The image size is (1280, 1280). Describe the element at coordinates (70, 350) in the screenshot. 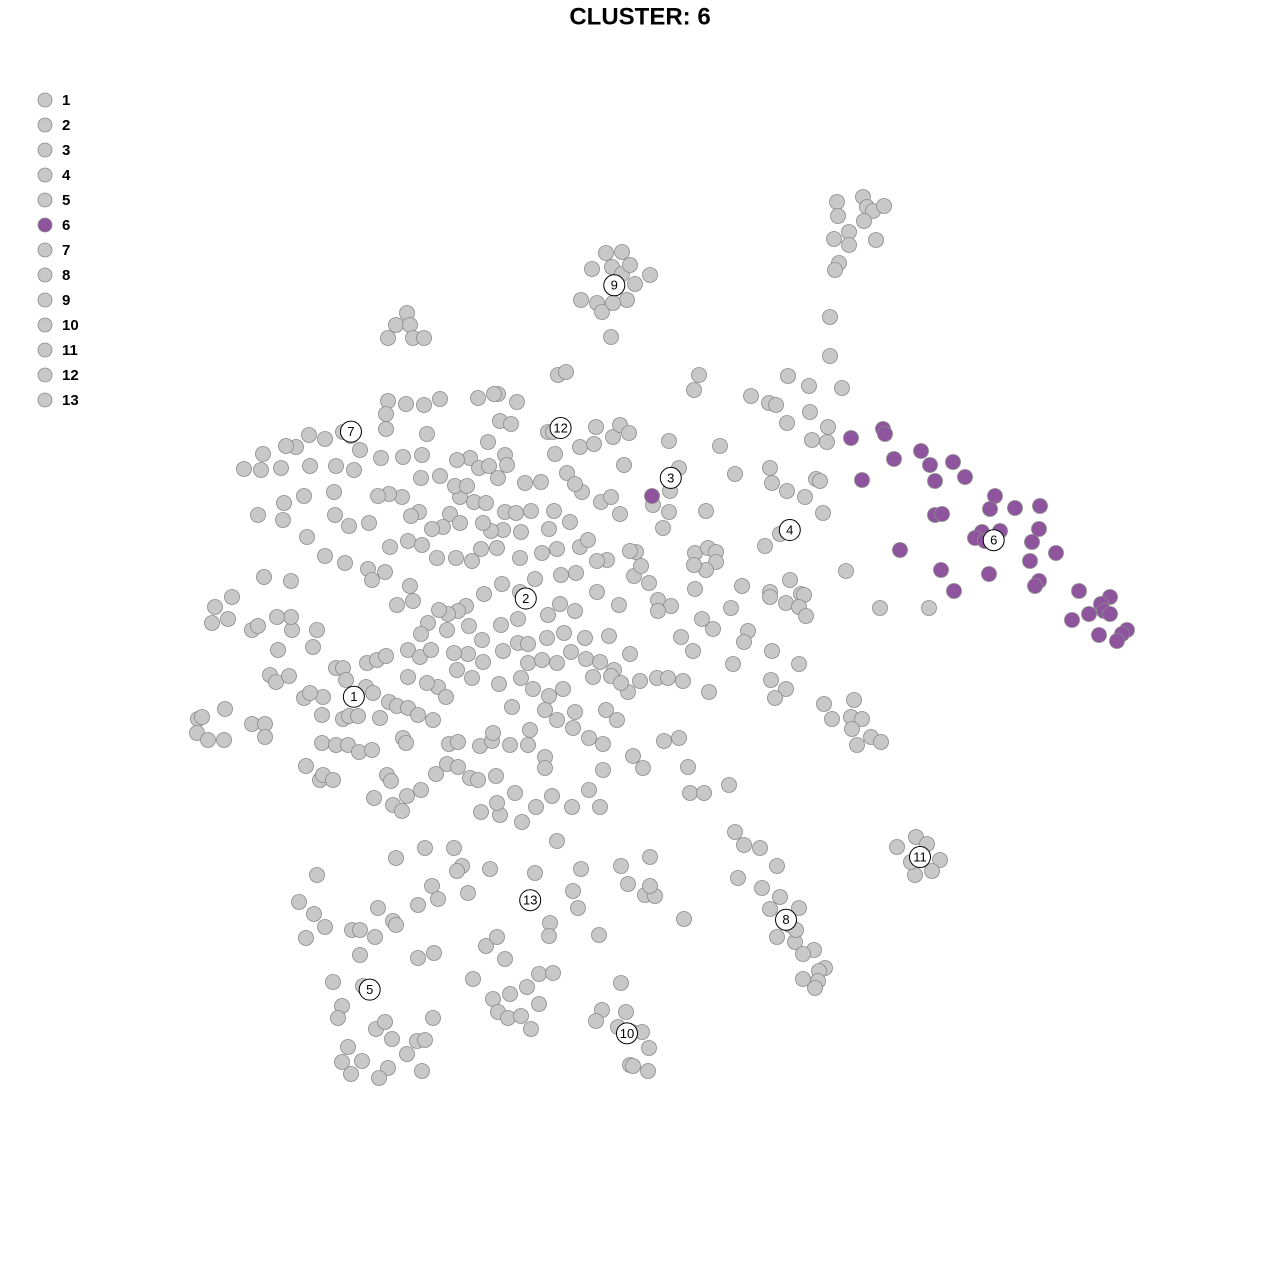

I see `legend-label: 11` at that location.